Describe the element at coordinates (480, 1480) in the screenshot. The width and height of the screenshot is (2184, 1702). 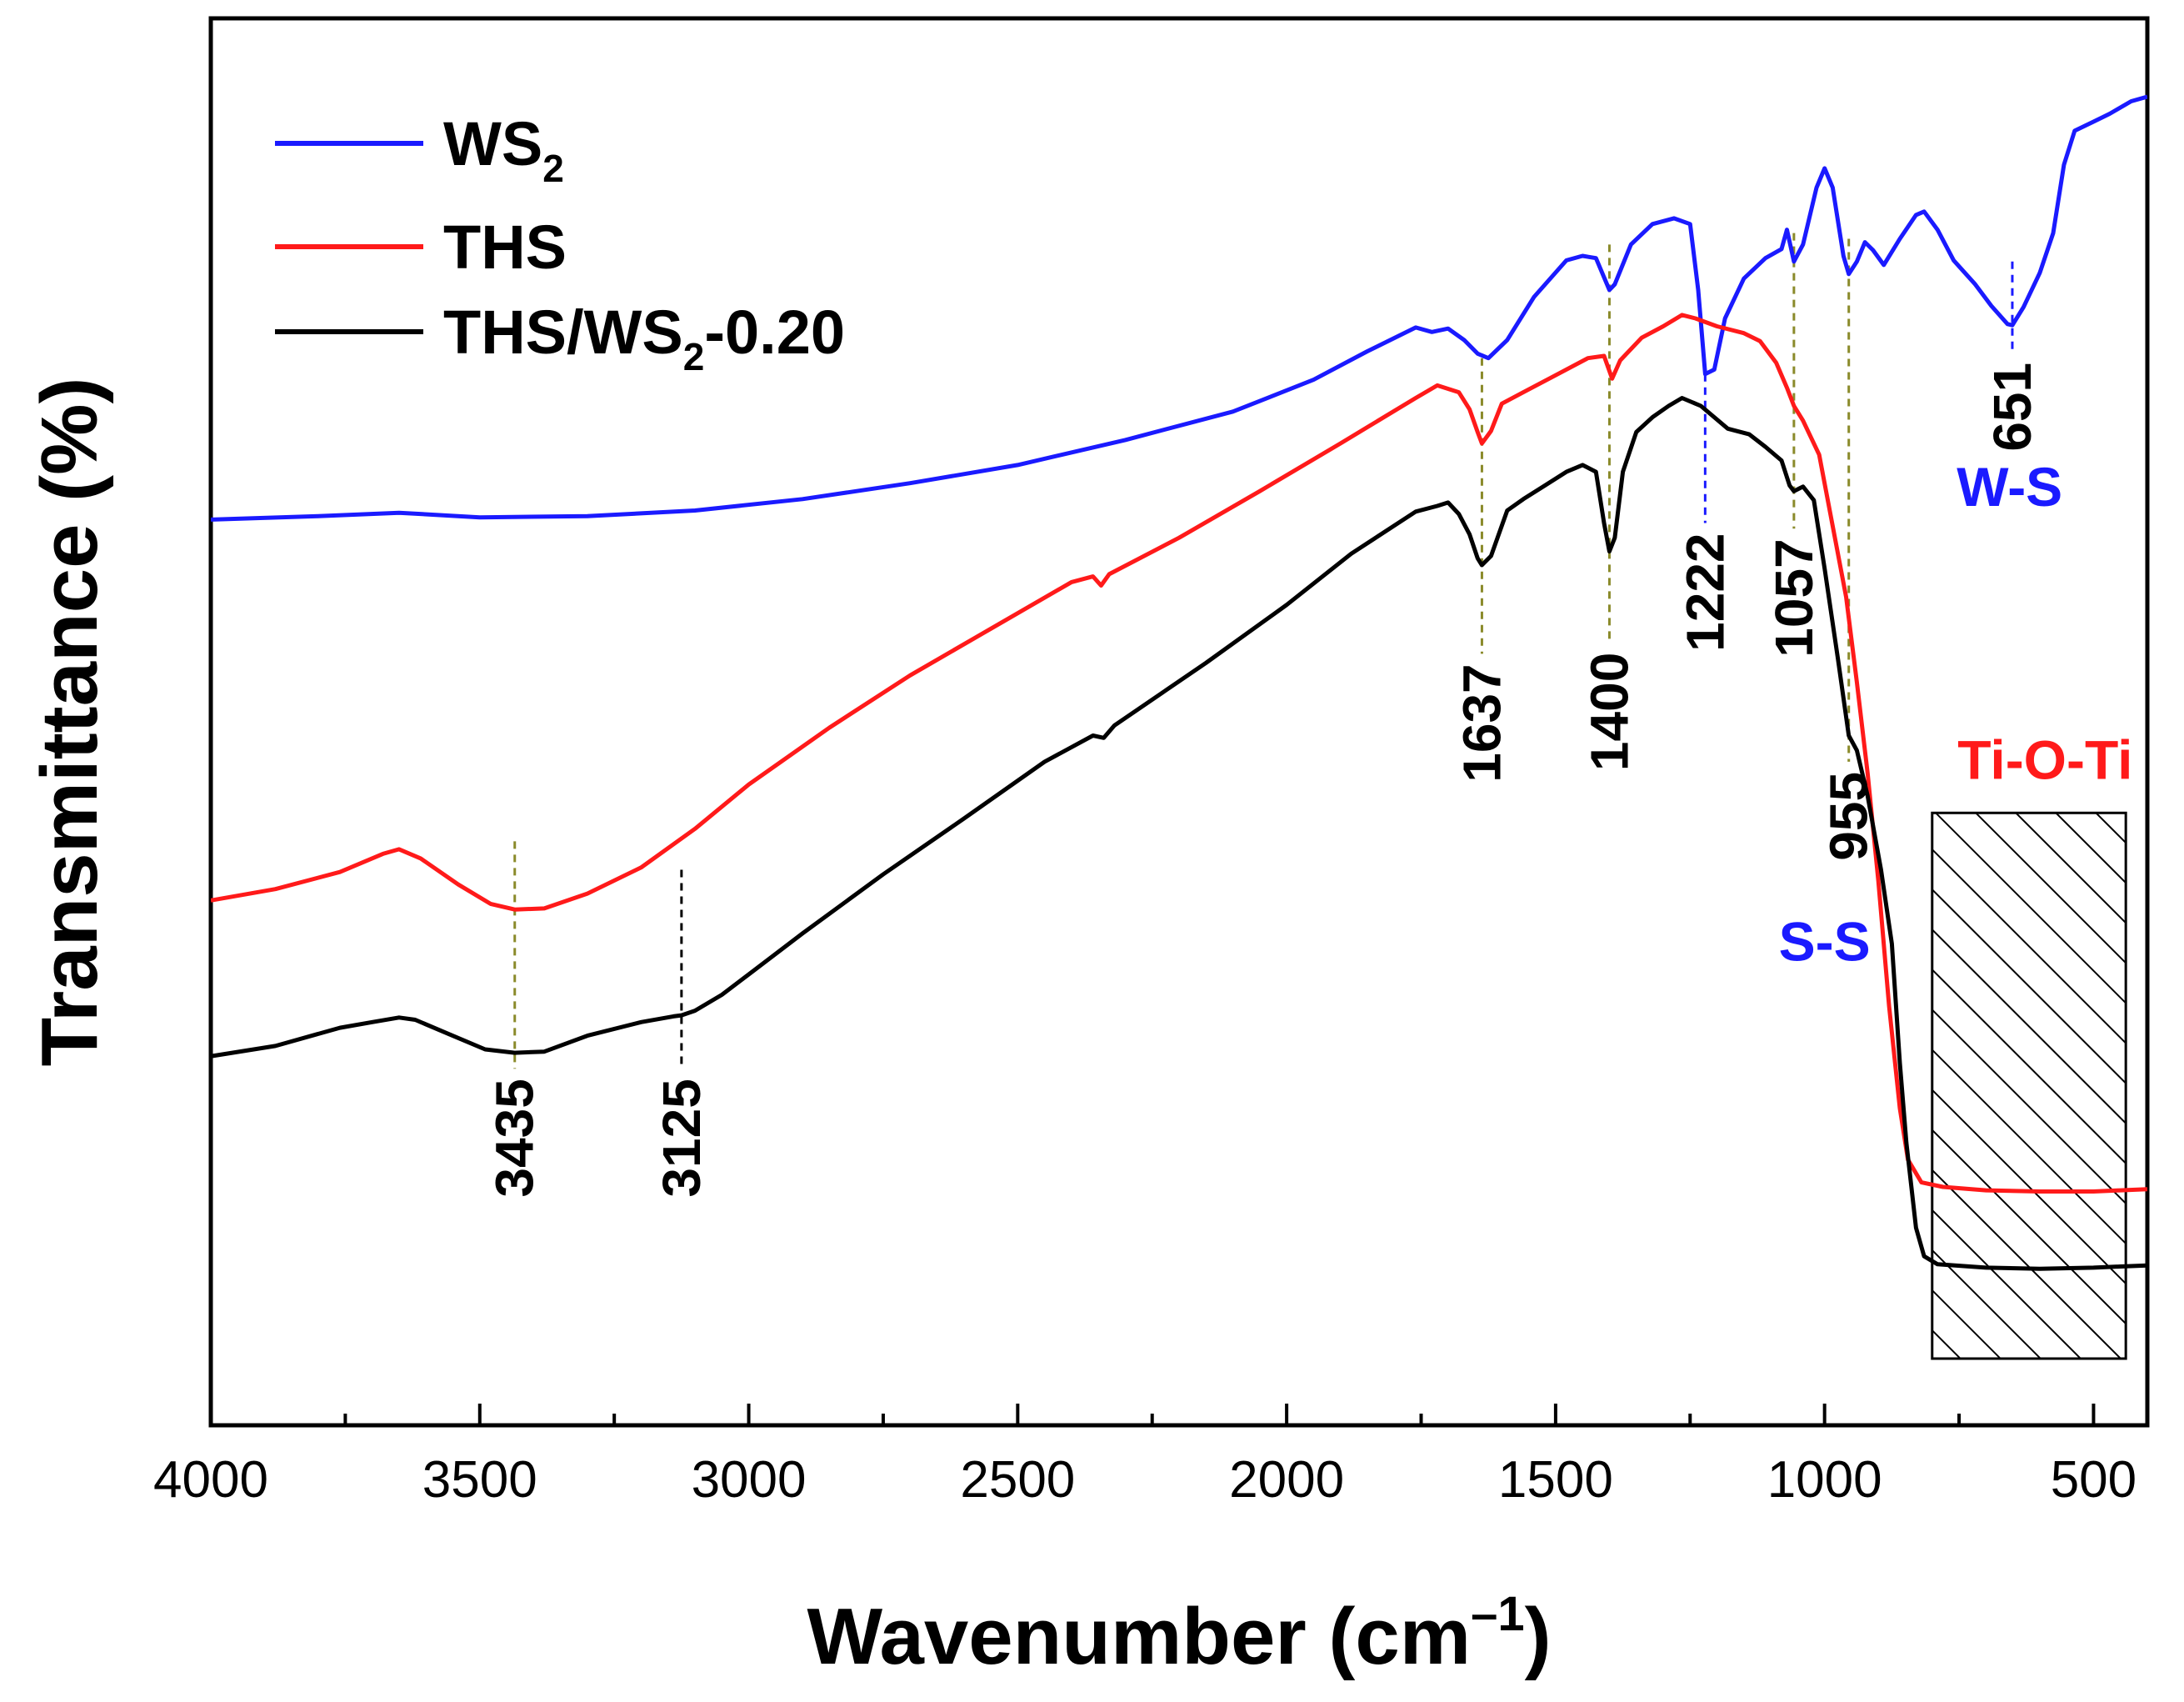
I see `x-tick-label-3500: 3500` at that location.